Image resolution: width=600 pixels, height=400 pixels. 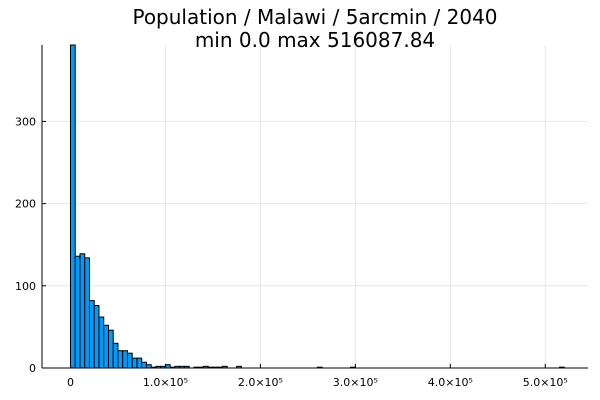 What do you see at coordinates (25, 121) in the screenshot?
I see `y-tick-label: 300` at bounding box center [25, 121].